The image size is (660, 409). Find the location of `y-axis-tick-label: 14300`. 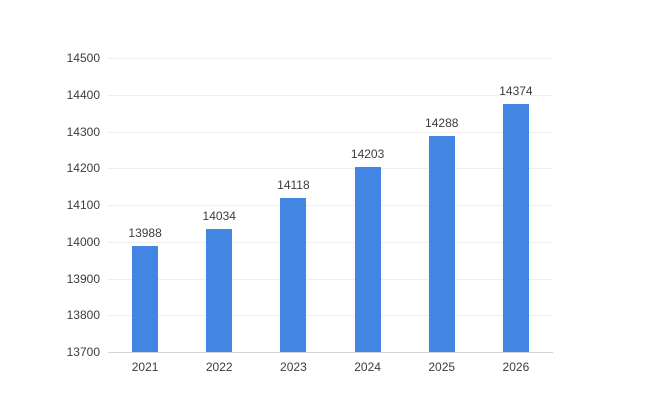

y-axis-tick-label: 14300 is located at coordinates (83, 131).